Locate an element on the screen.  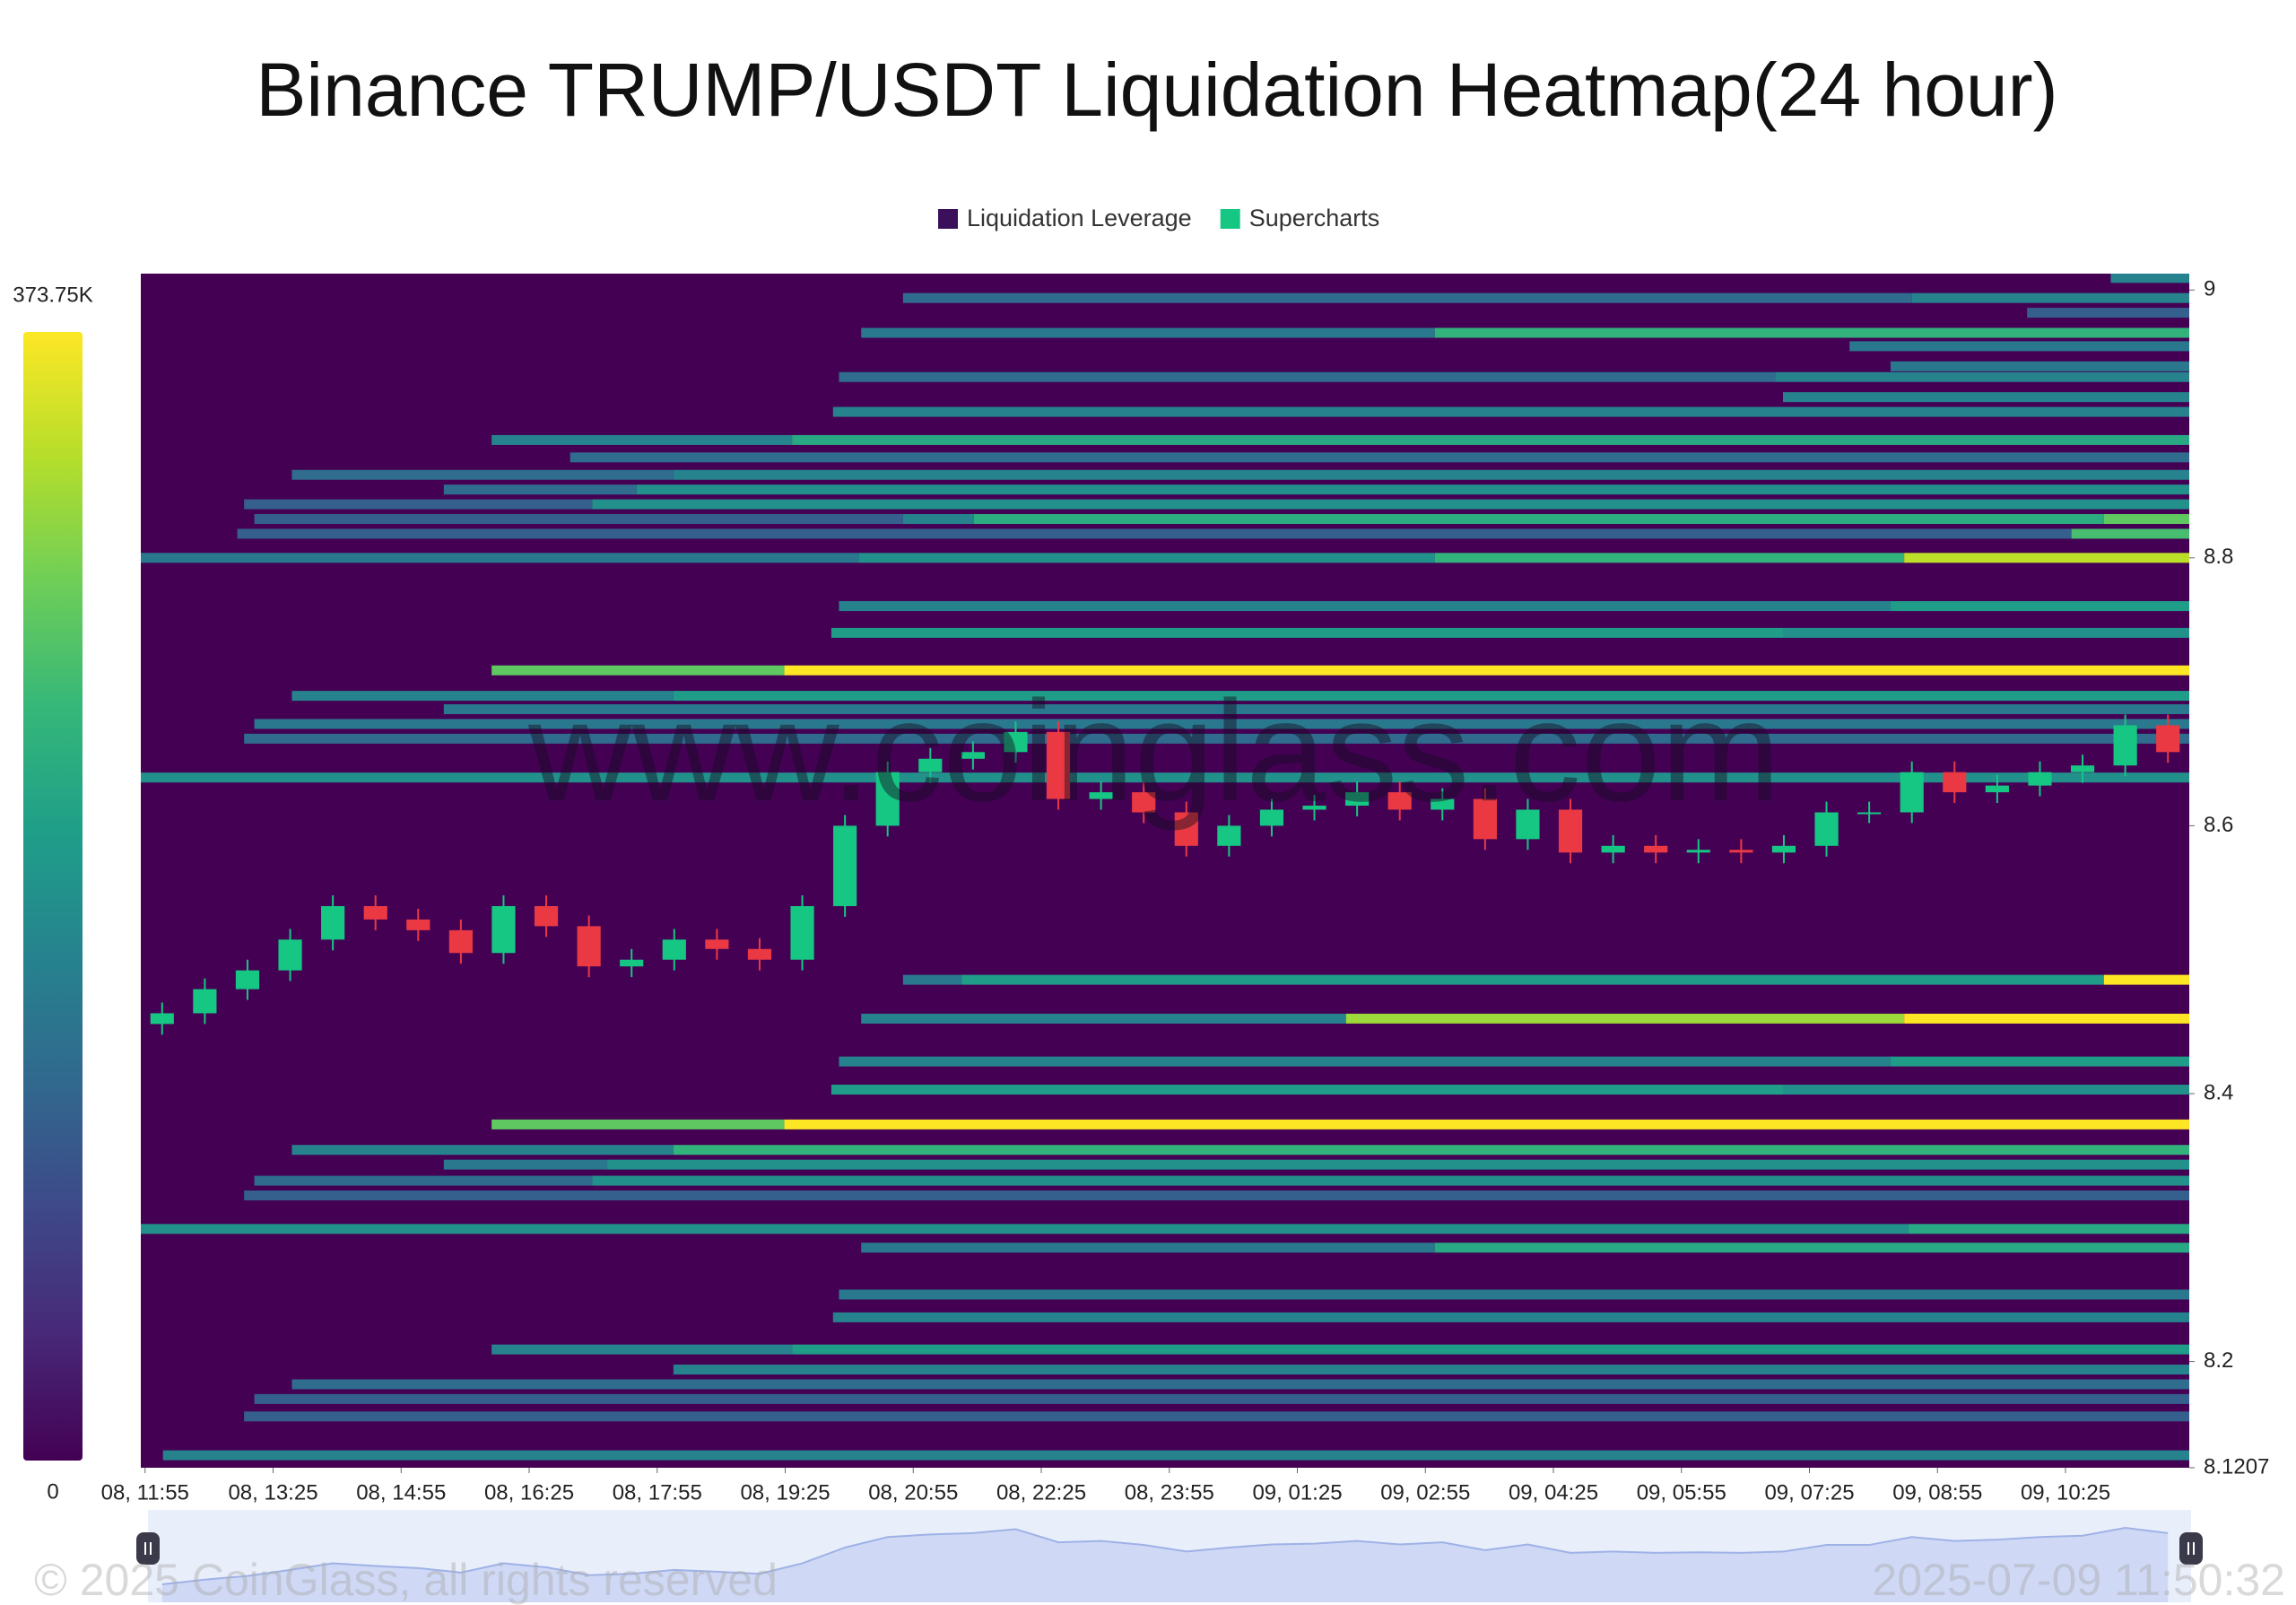
x-tick-label: 09, 05:55 is located at coordinates (1681, 1492).